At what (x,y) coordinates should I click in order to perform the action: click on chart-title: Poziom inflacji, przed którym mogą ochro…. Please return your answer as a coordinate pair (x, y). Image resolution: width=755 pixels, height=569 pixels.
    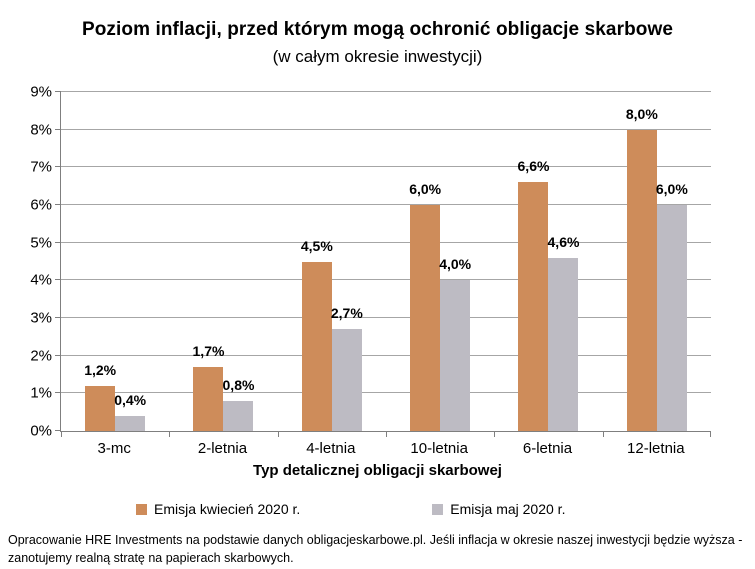
    Looking at the image, I should click on (377, 29).